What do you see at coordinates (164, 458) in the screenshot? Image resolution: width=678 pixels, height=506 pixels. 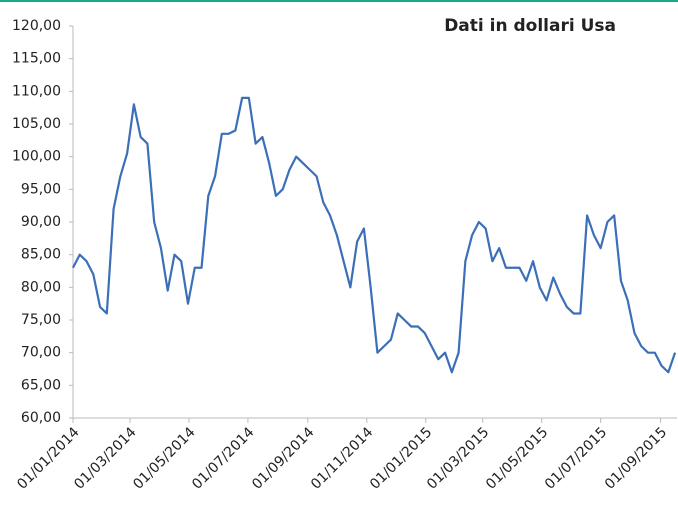 I see `x-tick-label: 01/05/2014` at bounding box center [164, 458].